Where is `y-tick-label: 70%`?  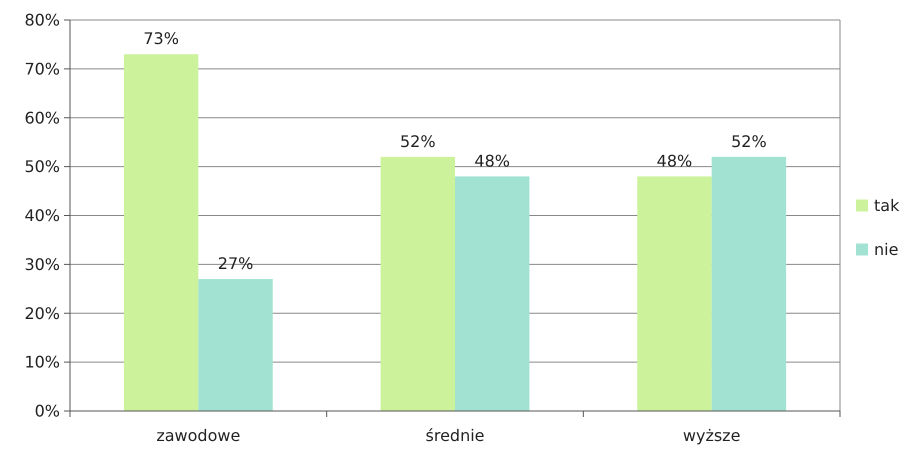 y-tick-label: 70% is located at coordinates (42, 68).